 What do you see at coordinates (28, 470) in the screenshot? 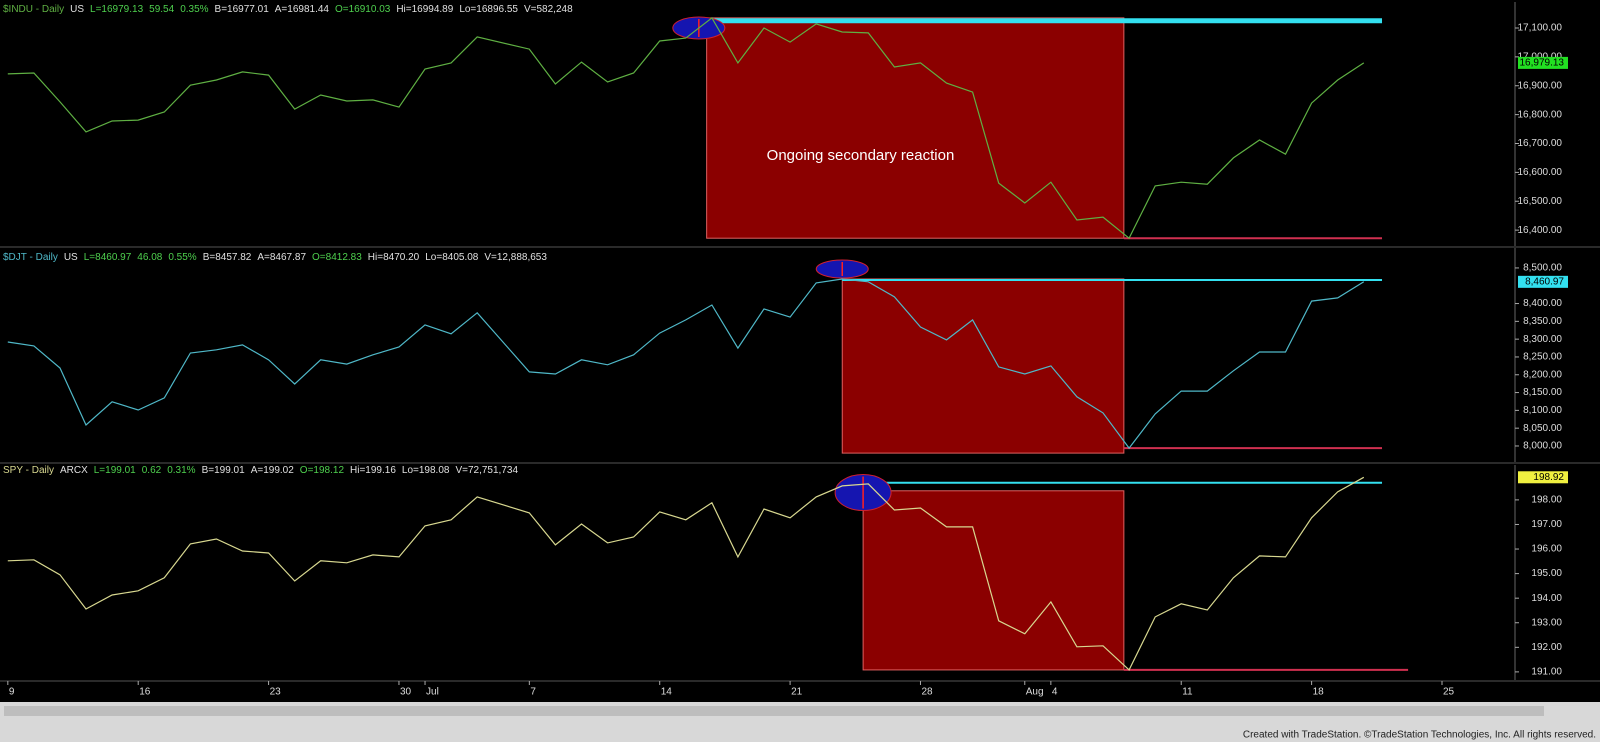
I see `header-field: SPY - Daily` at bounding box center [28, 470].